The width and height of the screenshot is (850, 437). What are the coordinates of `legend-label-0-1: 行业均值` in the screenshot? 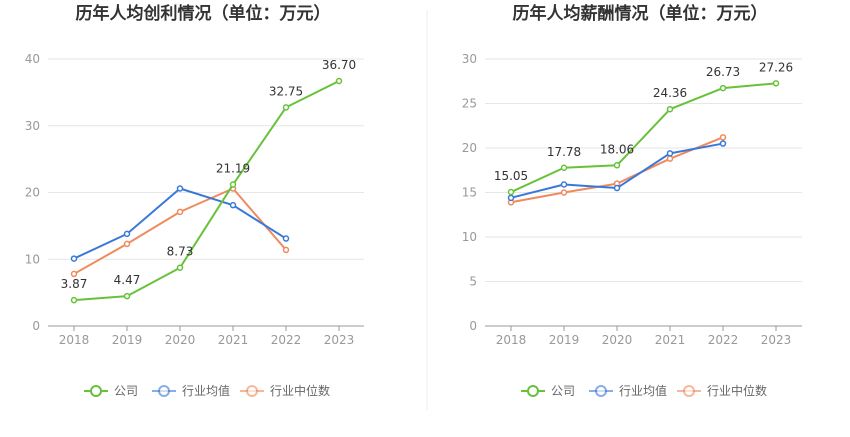 It's located at (206, 390).